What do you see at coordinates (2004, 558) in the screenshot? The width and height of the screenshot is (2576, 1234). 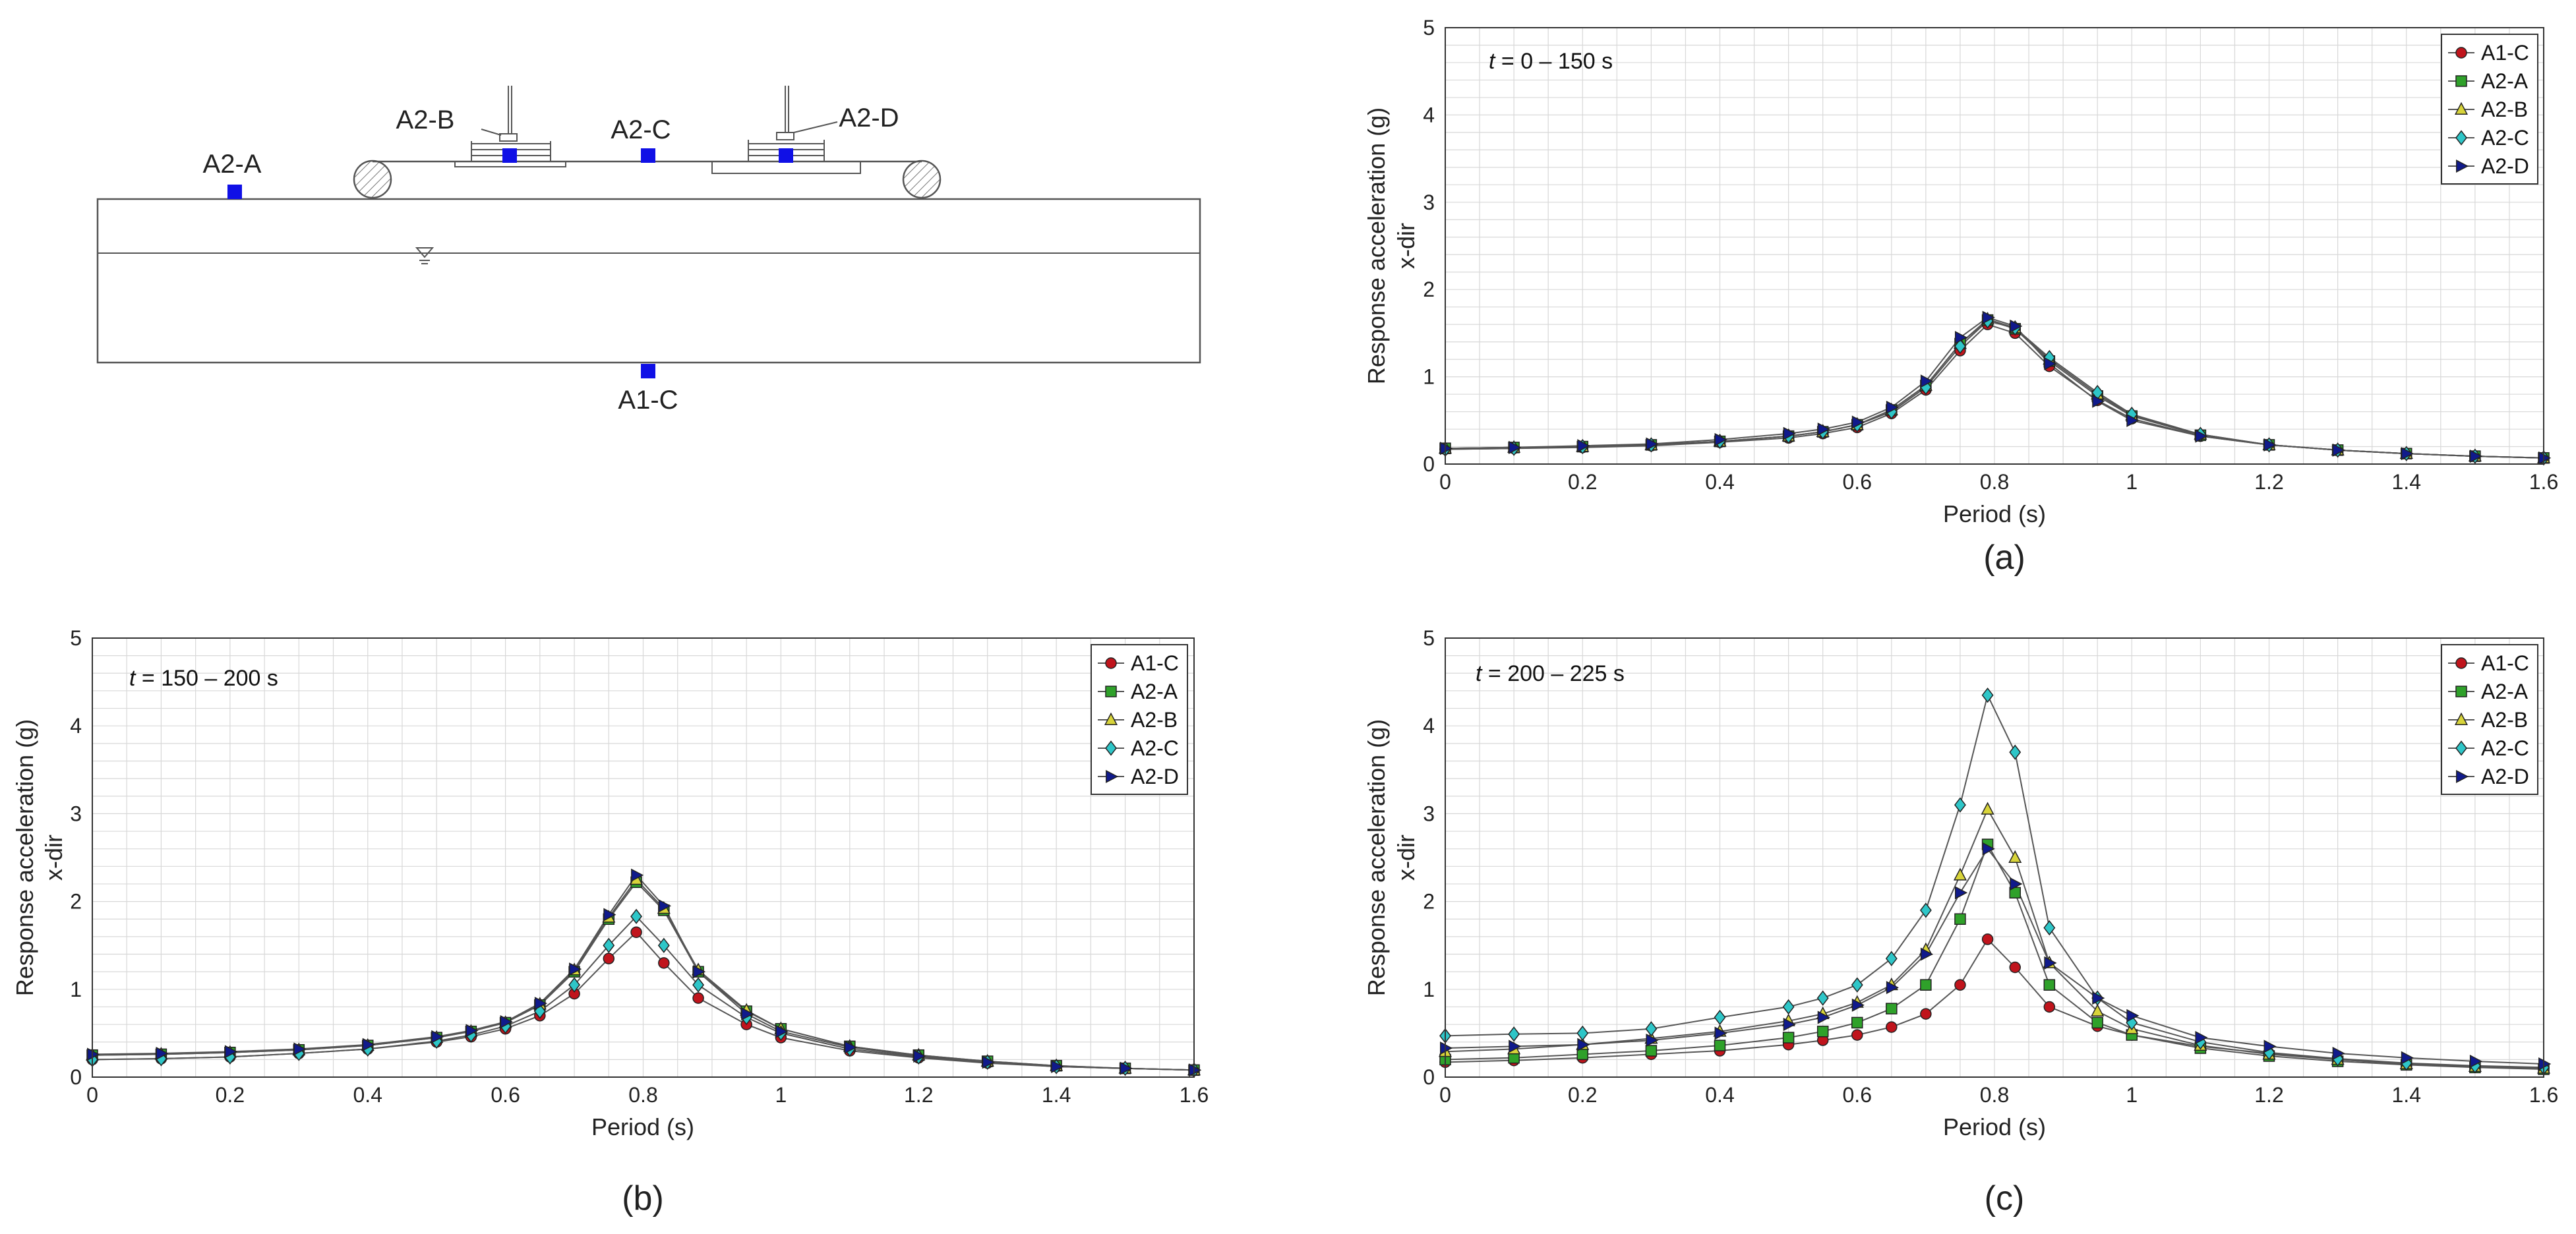 I see `chart-a-caption: (a)` at bounding box center [2004, 558].